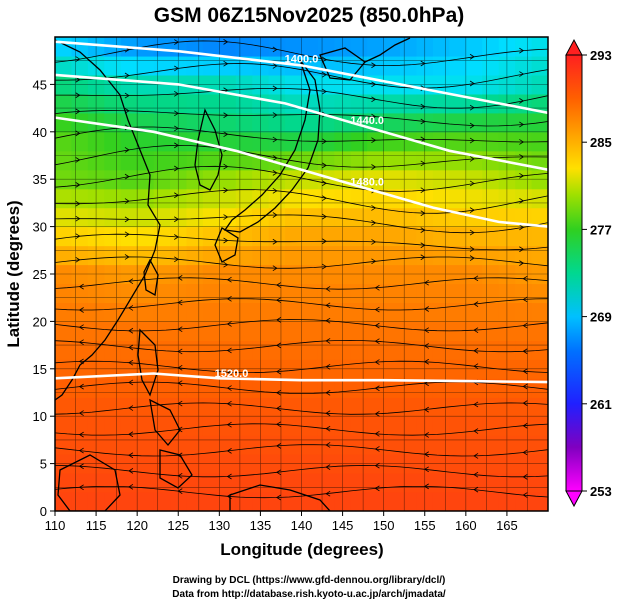 The width and height of the screenshot is (619, 605). Describe the element at coordinates (601, 142) in the screenshot. I see `colorbar-tick-label: 285` at that location.